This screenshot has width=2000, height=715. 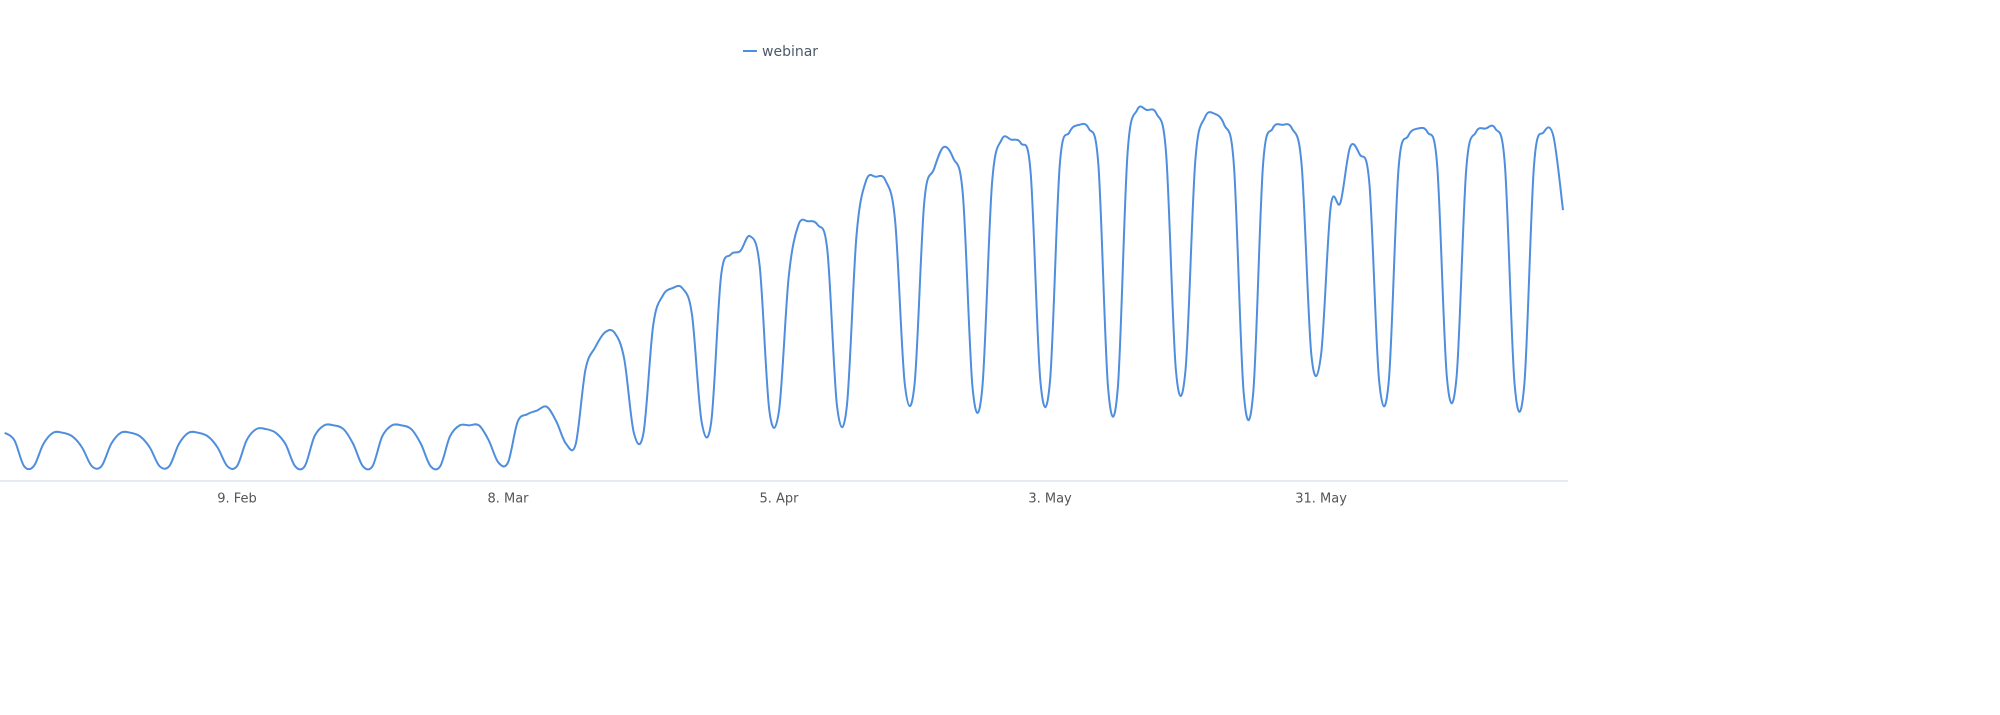 What do you see at coordinates (508, 499) in the screenshot?
I see `x-tick-label: 8. Mar` at bounding box center [508, 499].